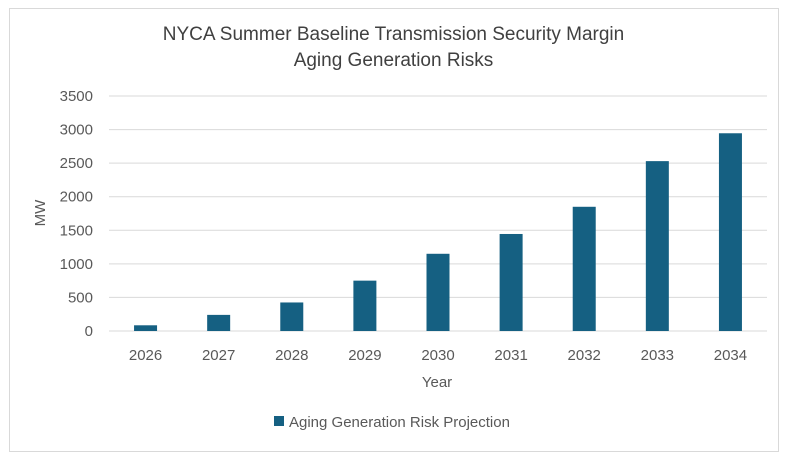 The width and height of the screenshot is (787, 458). Describe the element at coordinates (40, 212) in the screenshot. I see `y-axis-label: MW` at that location.